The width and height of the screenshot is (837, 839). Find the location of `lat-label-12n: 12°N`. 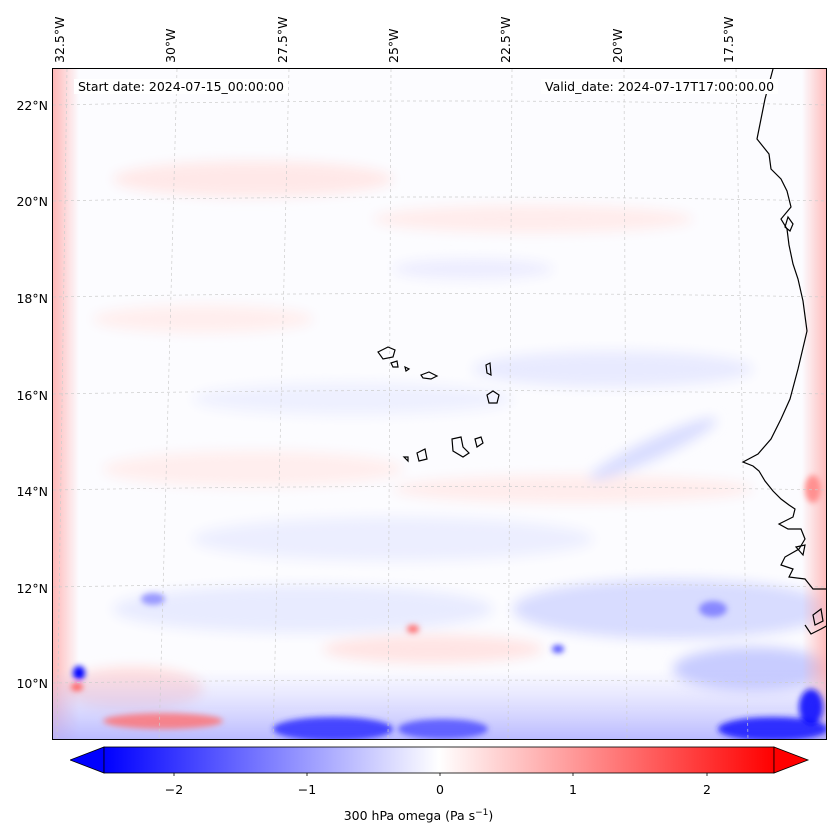

lat-label-12n: 12°N is located at coordinates (32, 588).